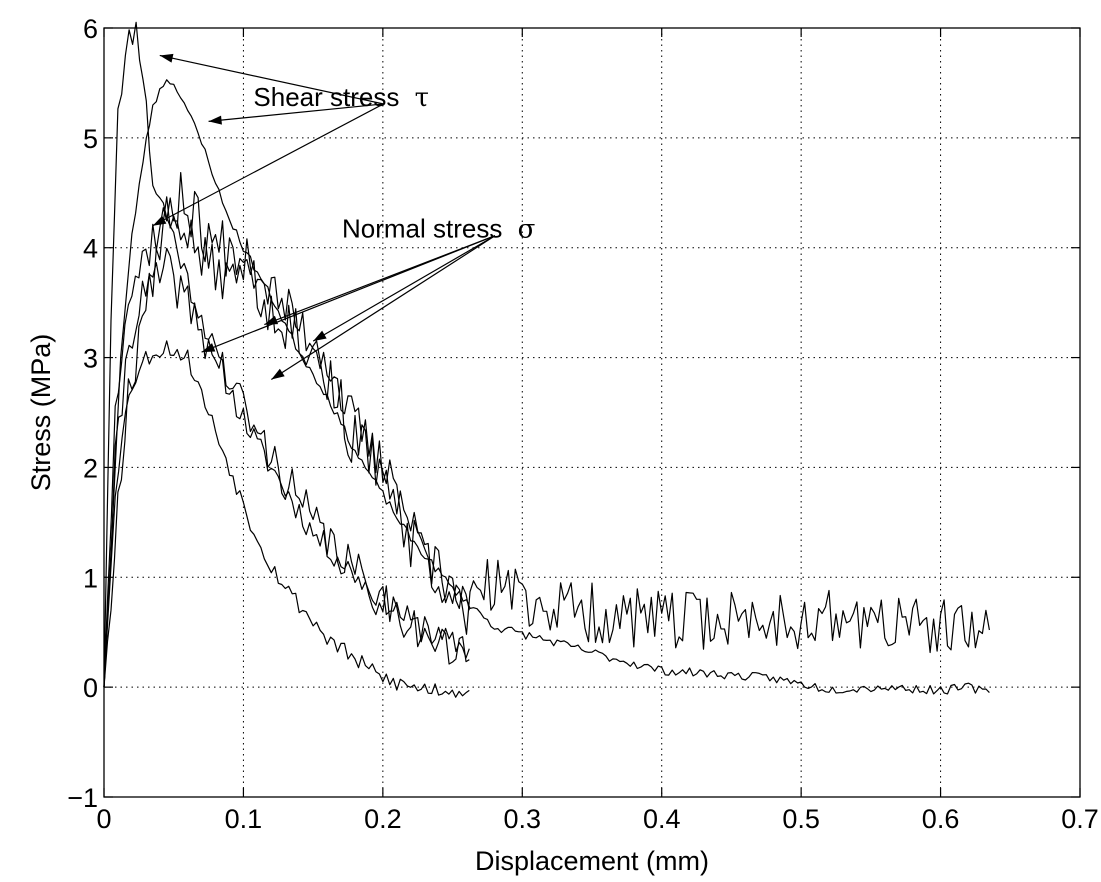 The image size is (1101, 882). I want to click on x-tick-label: 0.1, so click(244, 819).